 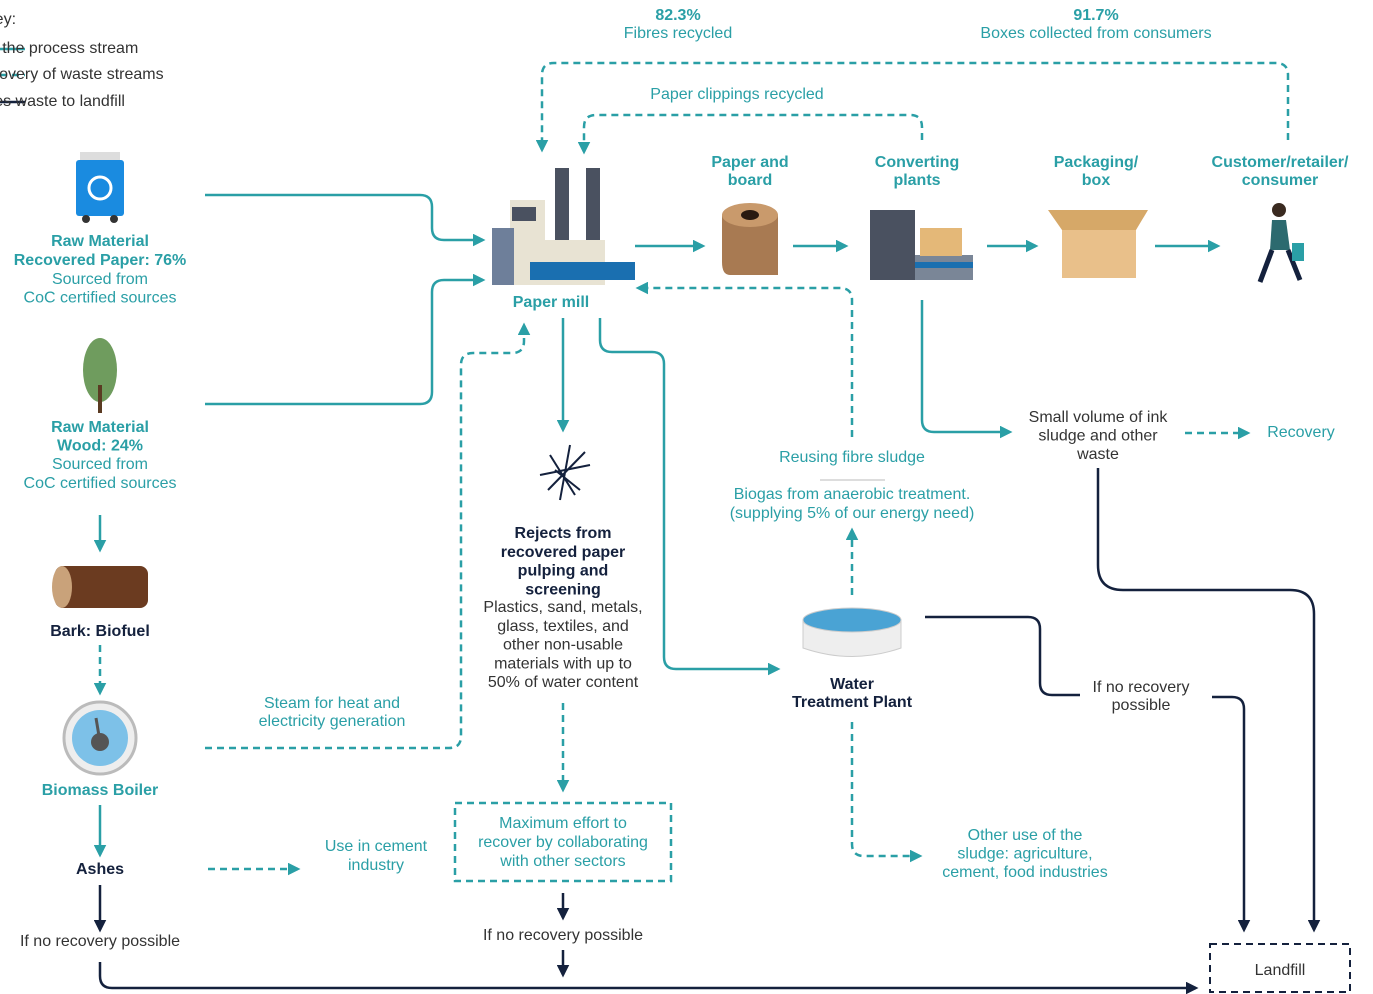 What do you see at coordinates (563, 589) in the screenshot?
I see `label: screening` at bounding box center [563, 589].